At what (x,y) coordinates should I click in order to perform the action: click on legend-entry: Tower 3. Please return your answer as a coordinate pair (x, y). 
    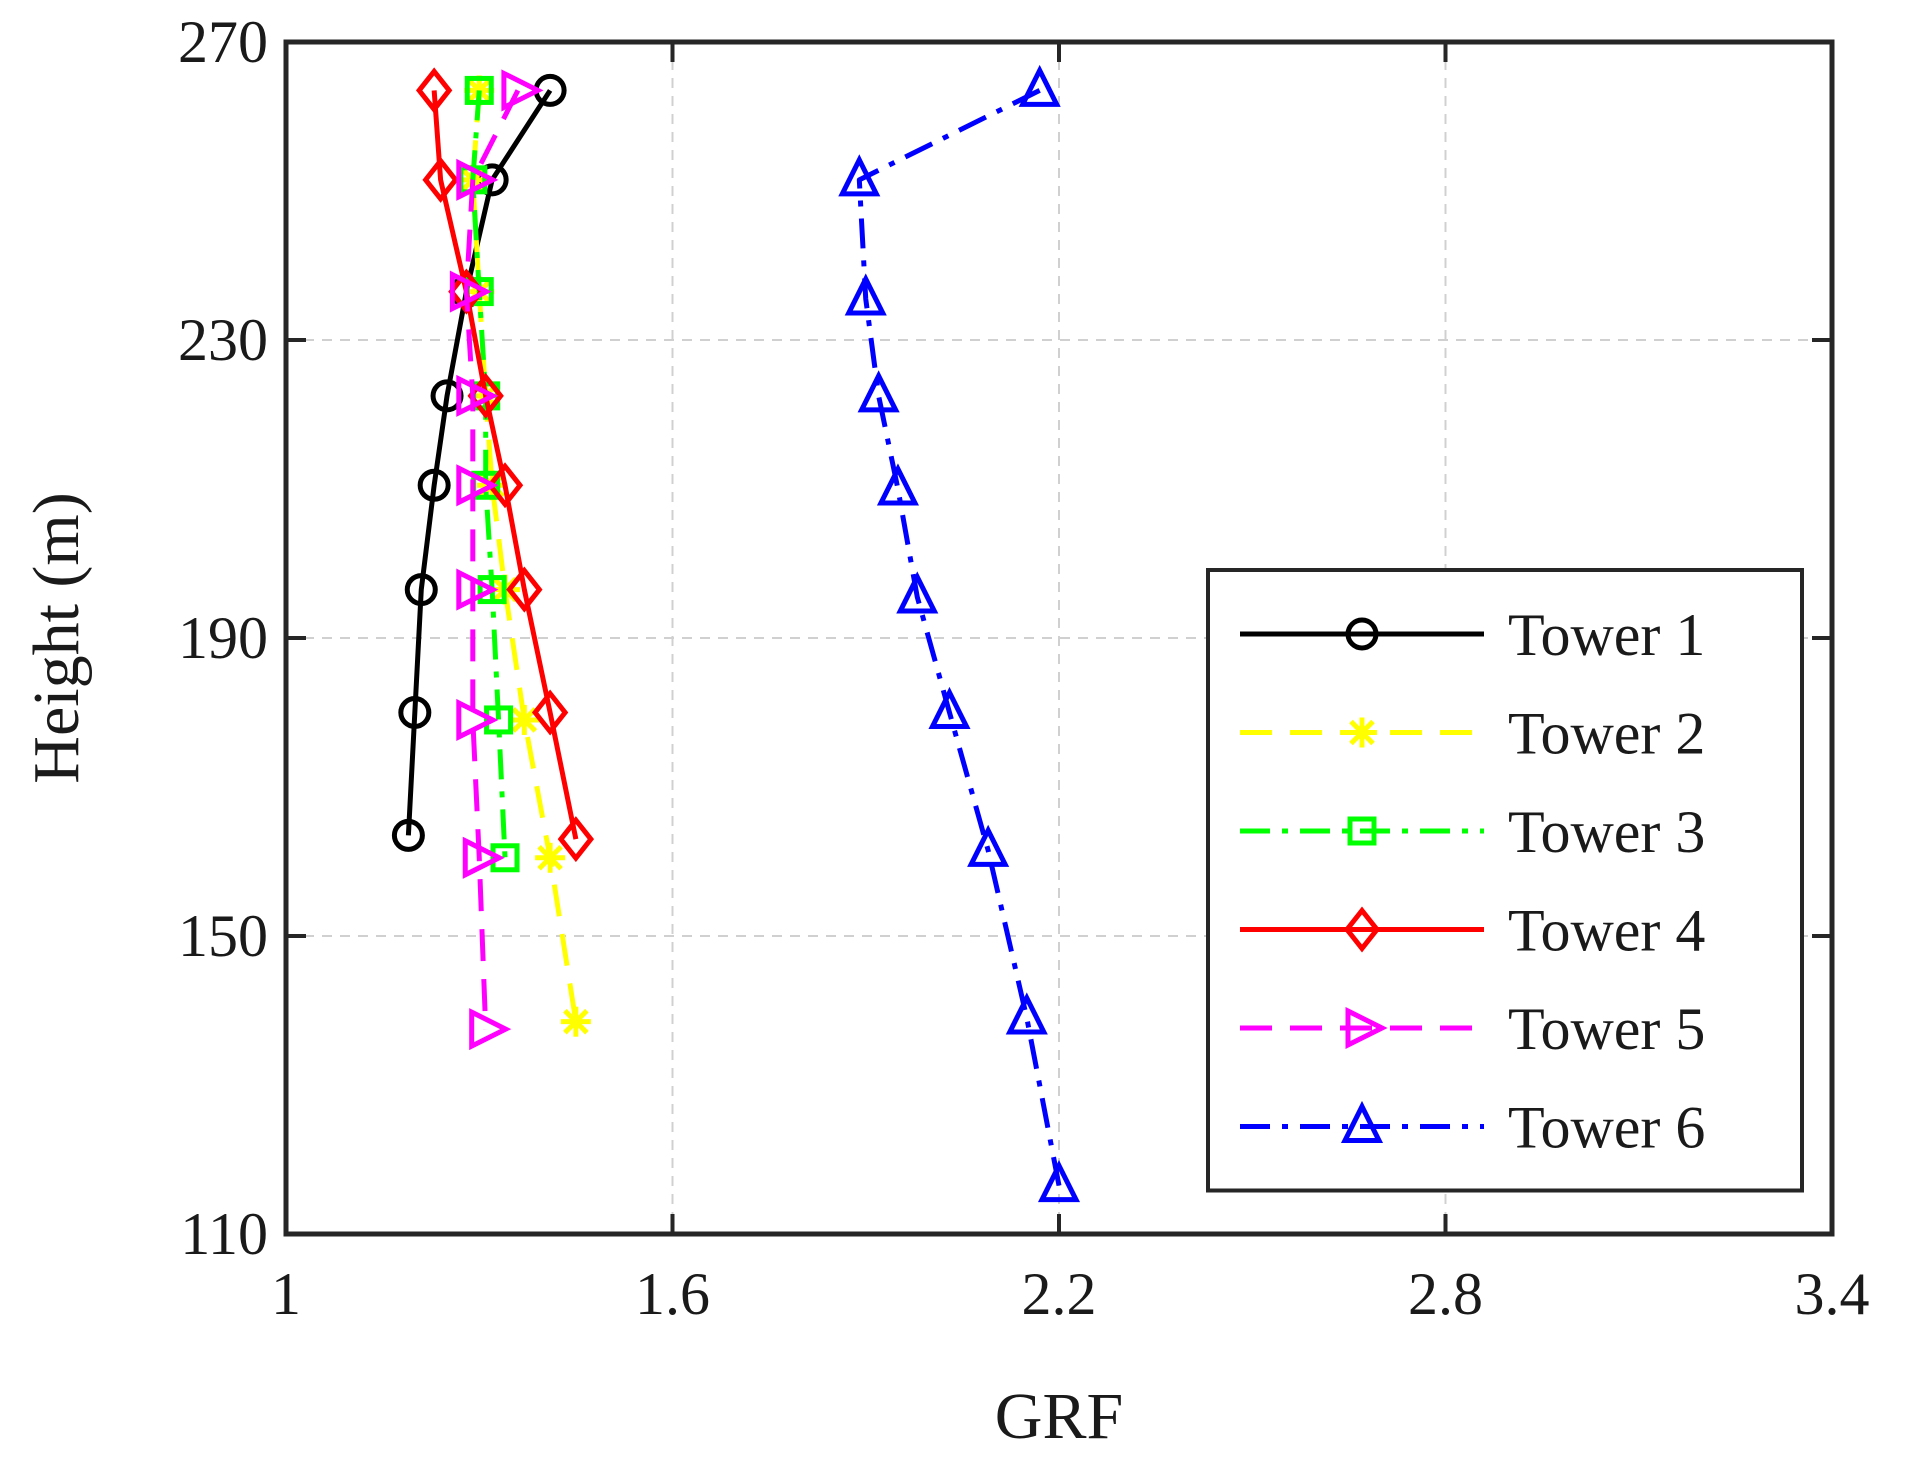
    Looking at the image, I should click on (1472, 832).